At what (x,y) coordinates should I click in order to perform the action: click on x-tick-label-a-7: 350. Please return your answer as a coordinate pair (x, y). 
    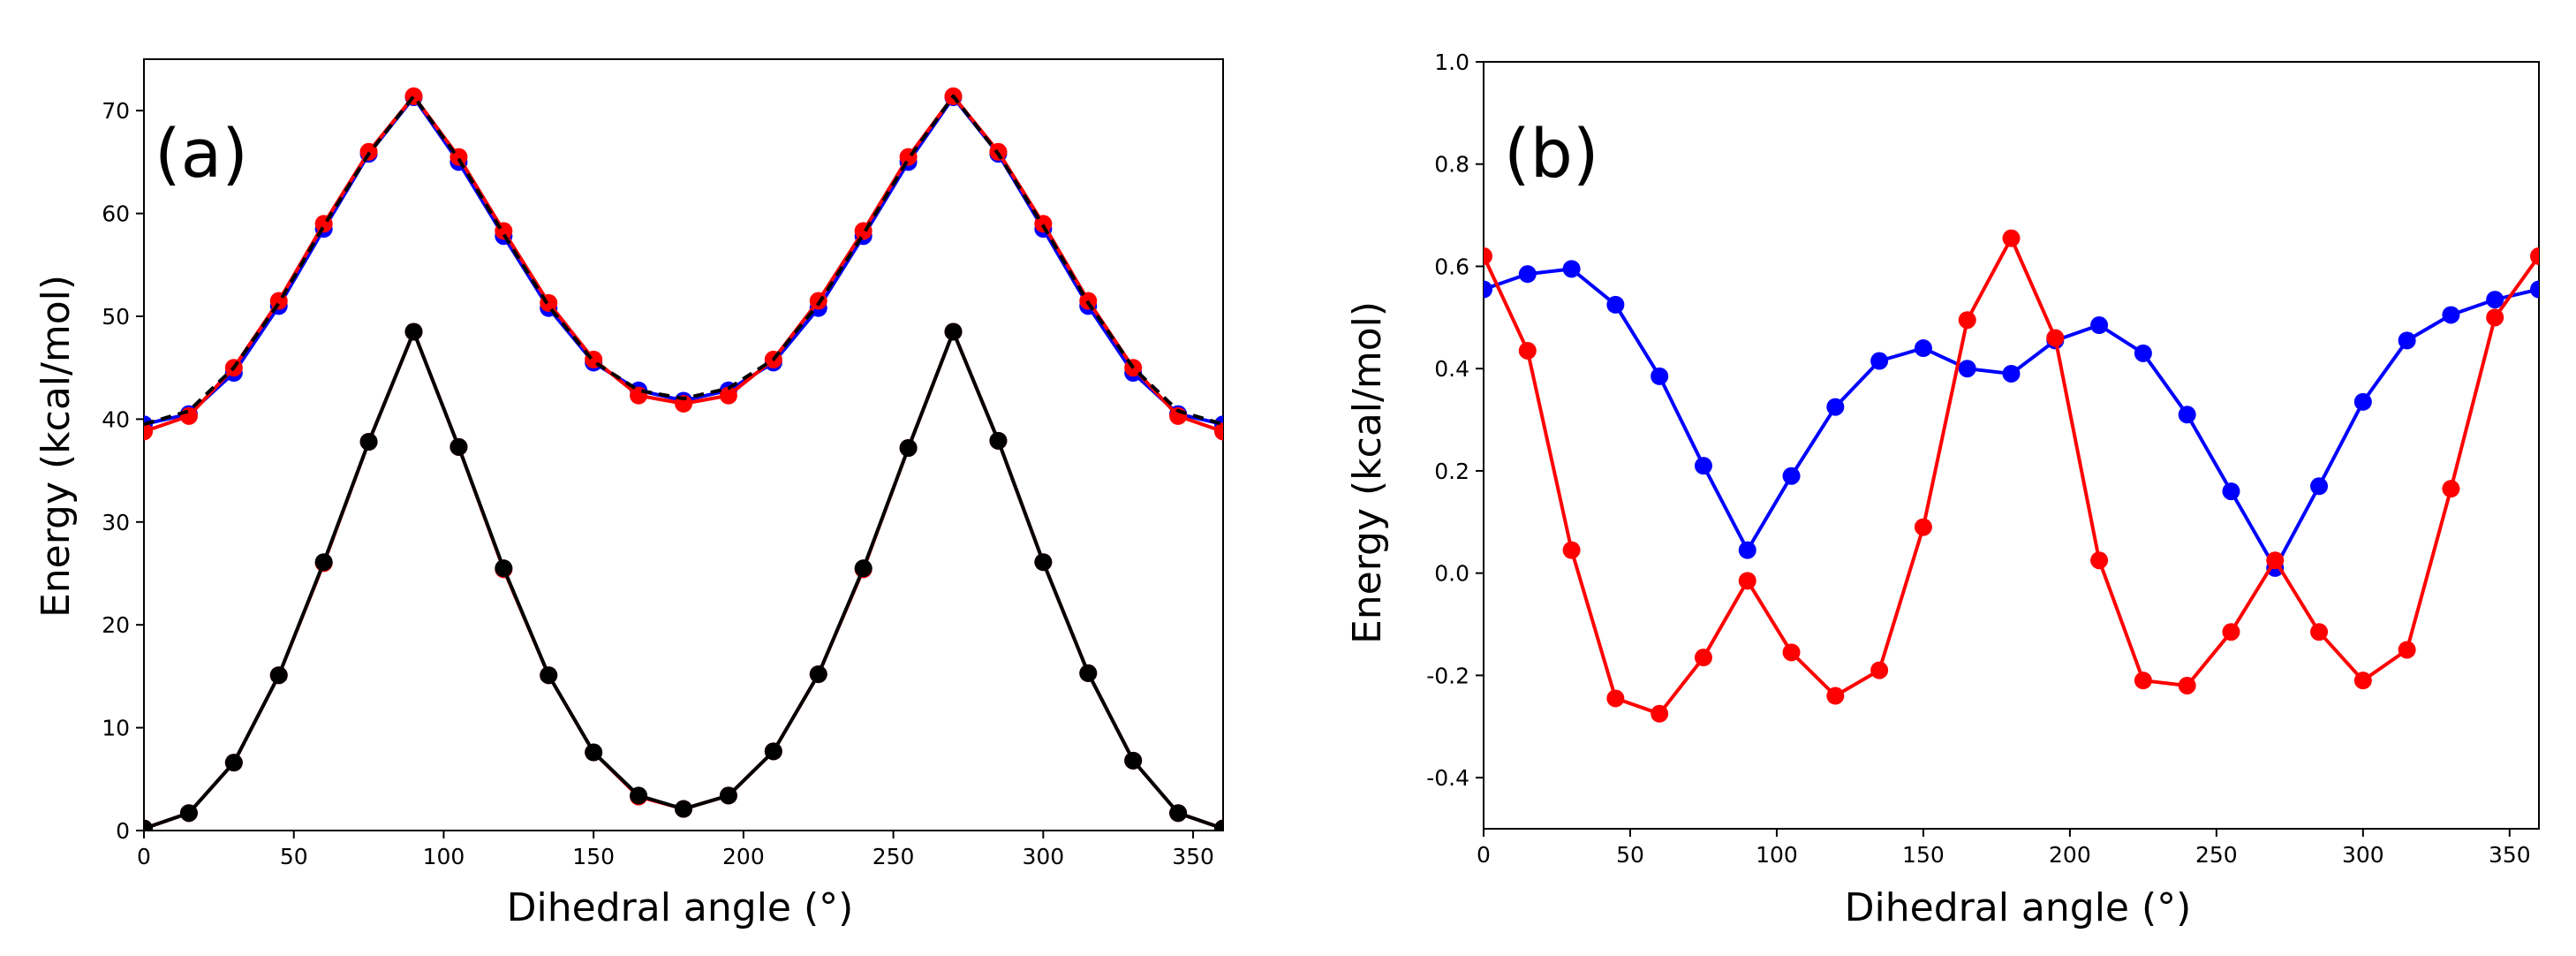
    Looking at the image, I should click on (1193, 856).